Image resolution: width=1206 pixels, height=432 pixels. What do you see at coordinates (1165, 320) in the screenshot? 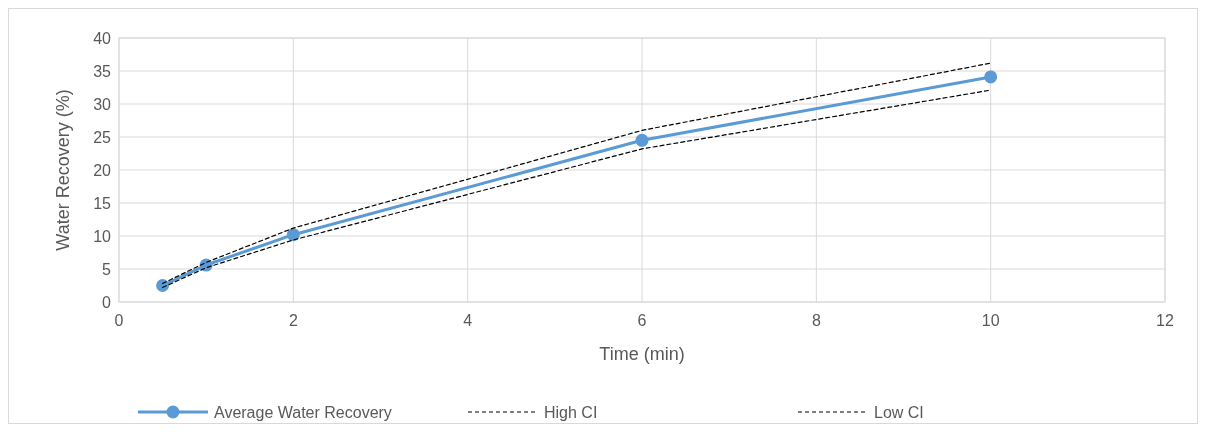
I see `x-tick-label: 12` at bounding box center [1165, 320].